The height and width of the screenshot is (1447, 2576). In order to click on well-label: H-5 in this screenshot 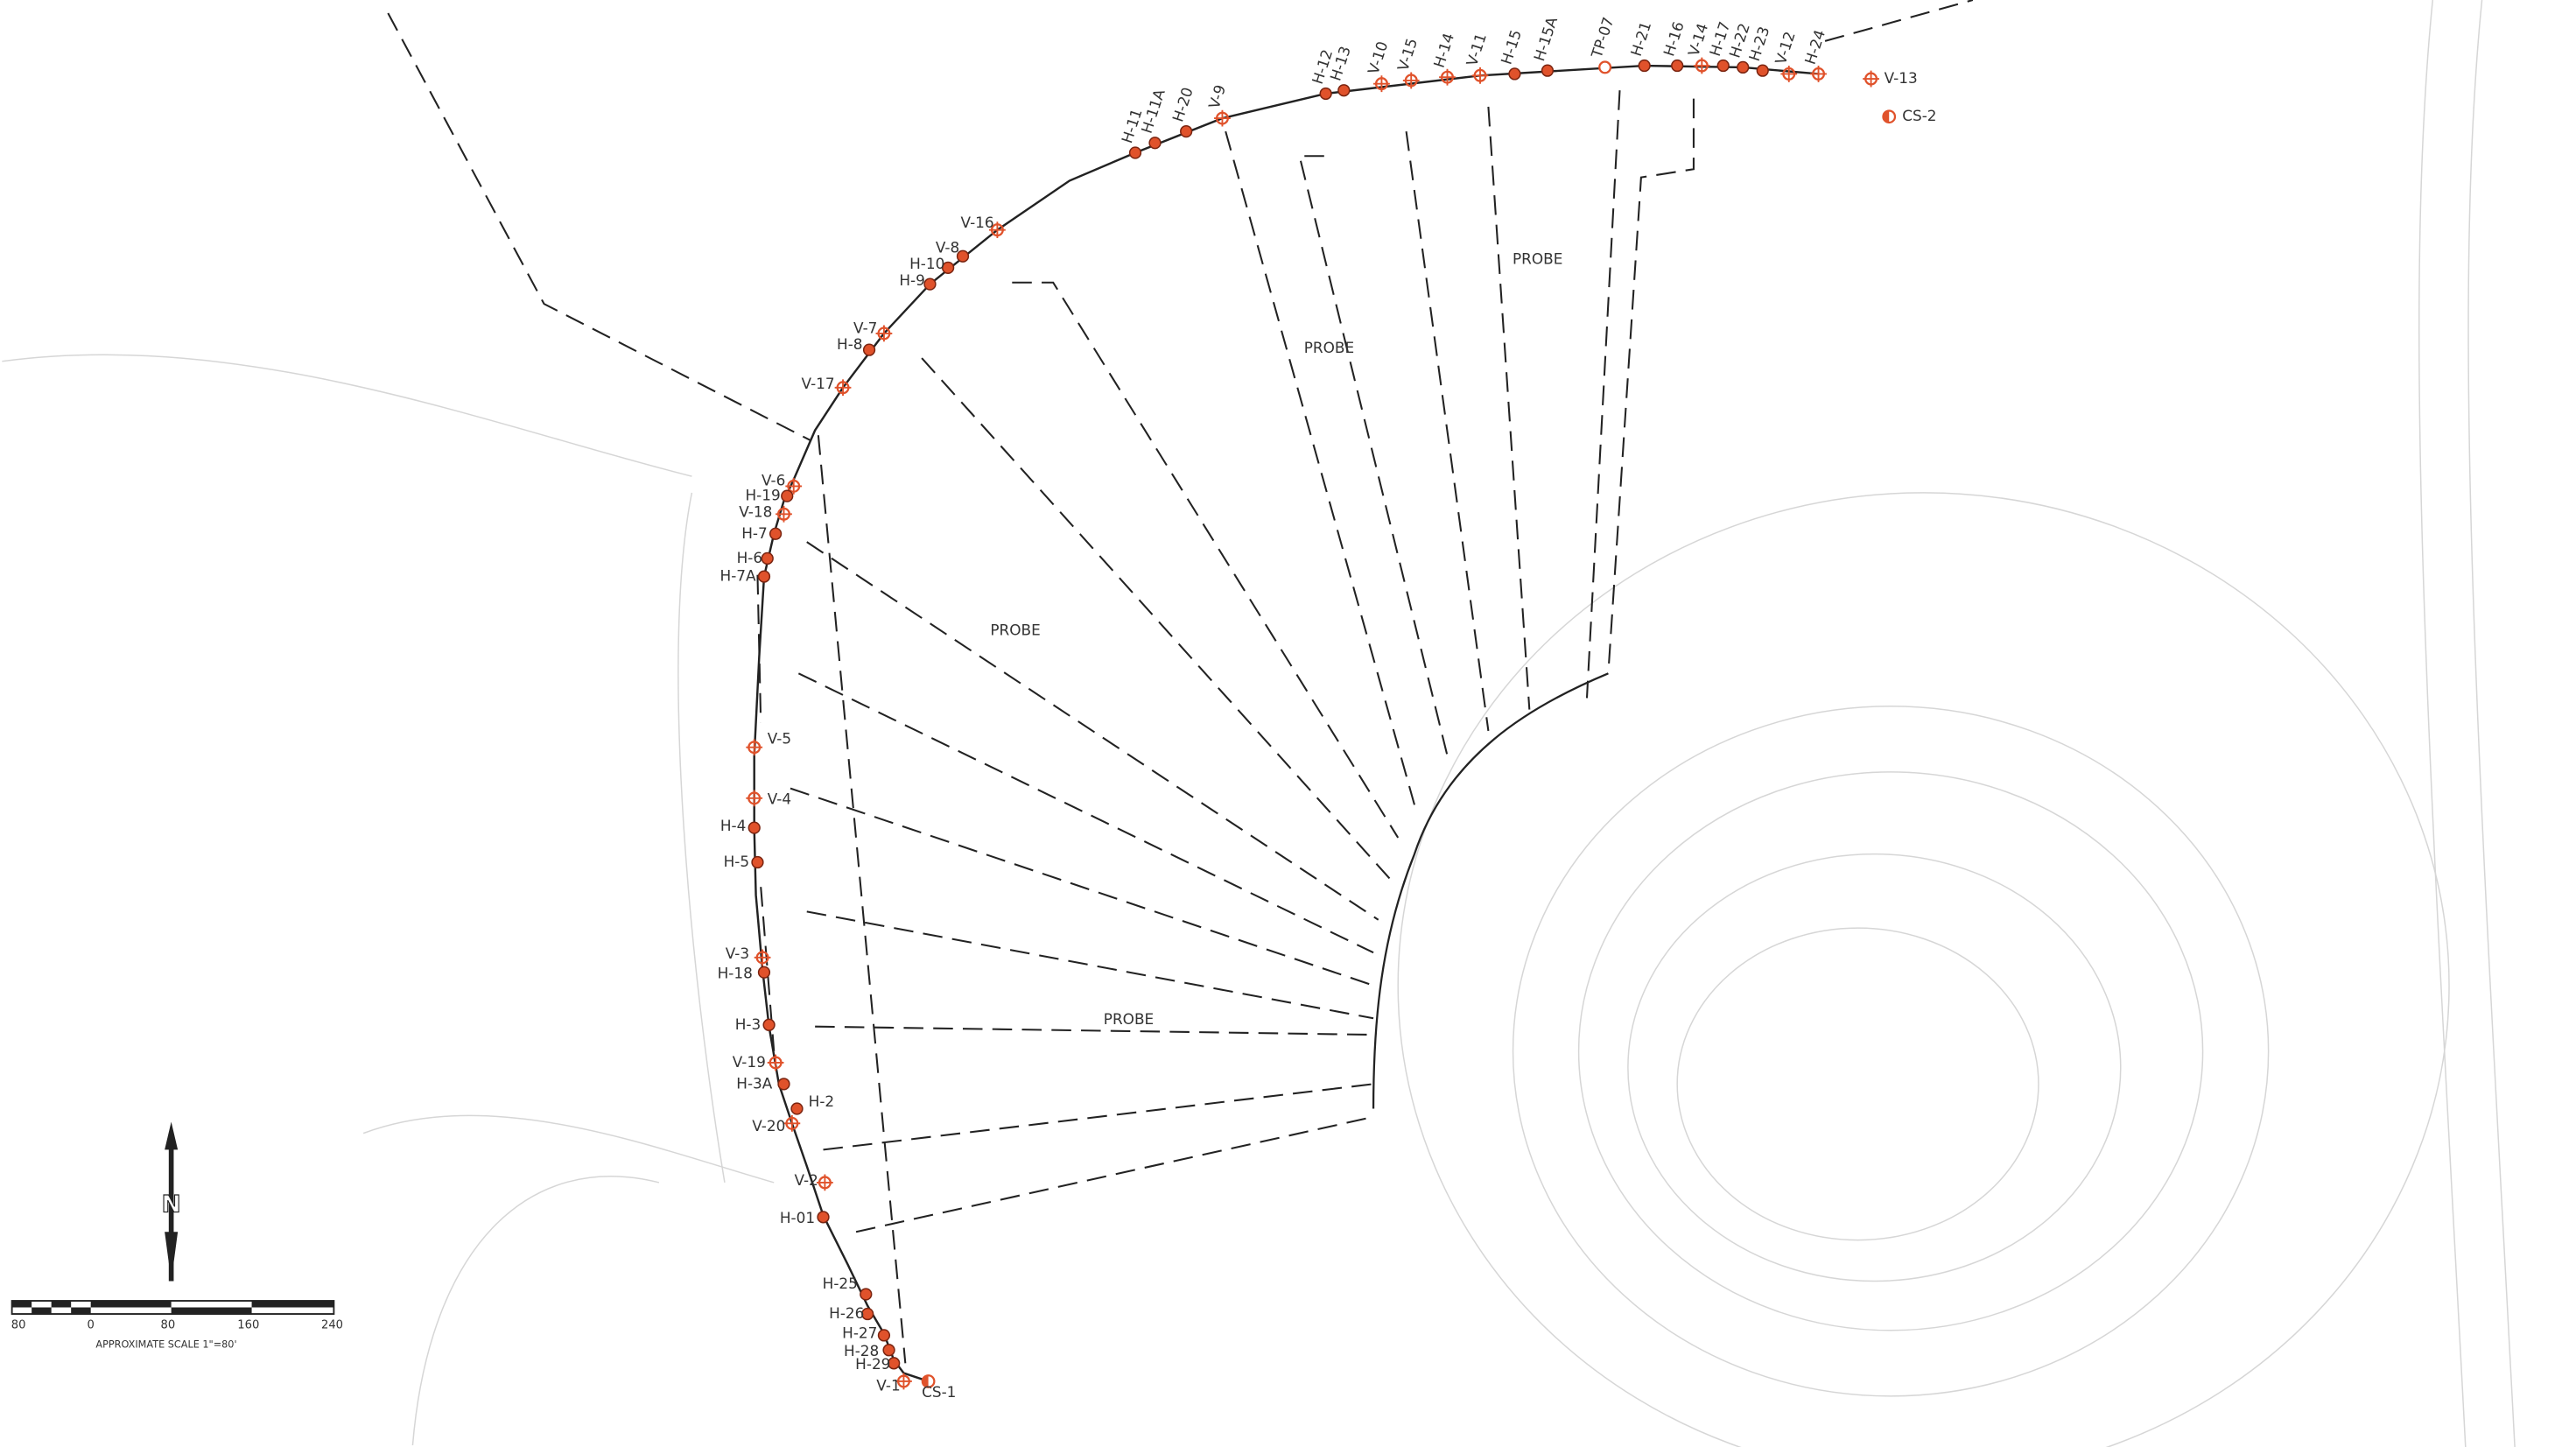, I will do `click(737, 862)`.